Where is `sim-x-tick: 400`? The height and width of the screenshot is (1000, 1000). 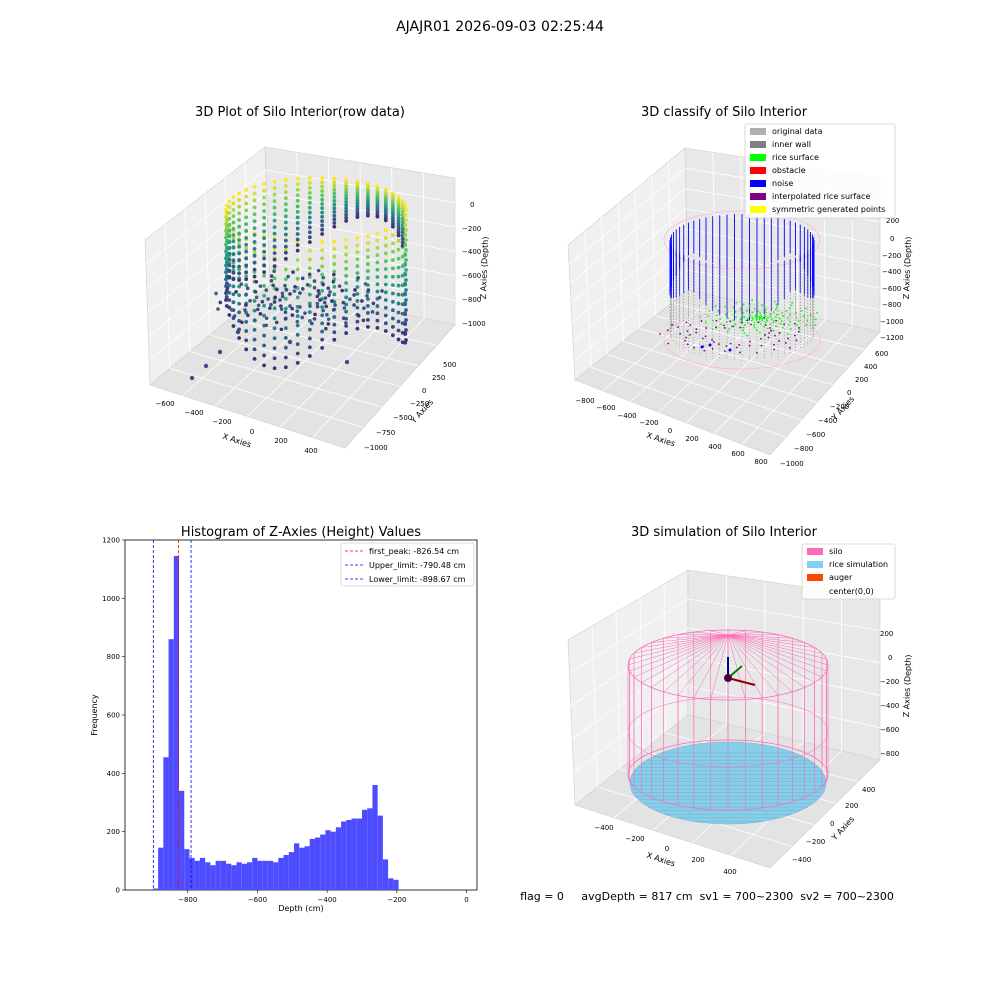
sim-x-tick: 400 is located at coordinates (729, 872).